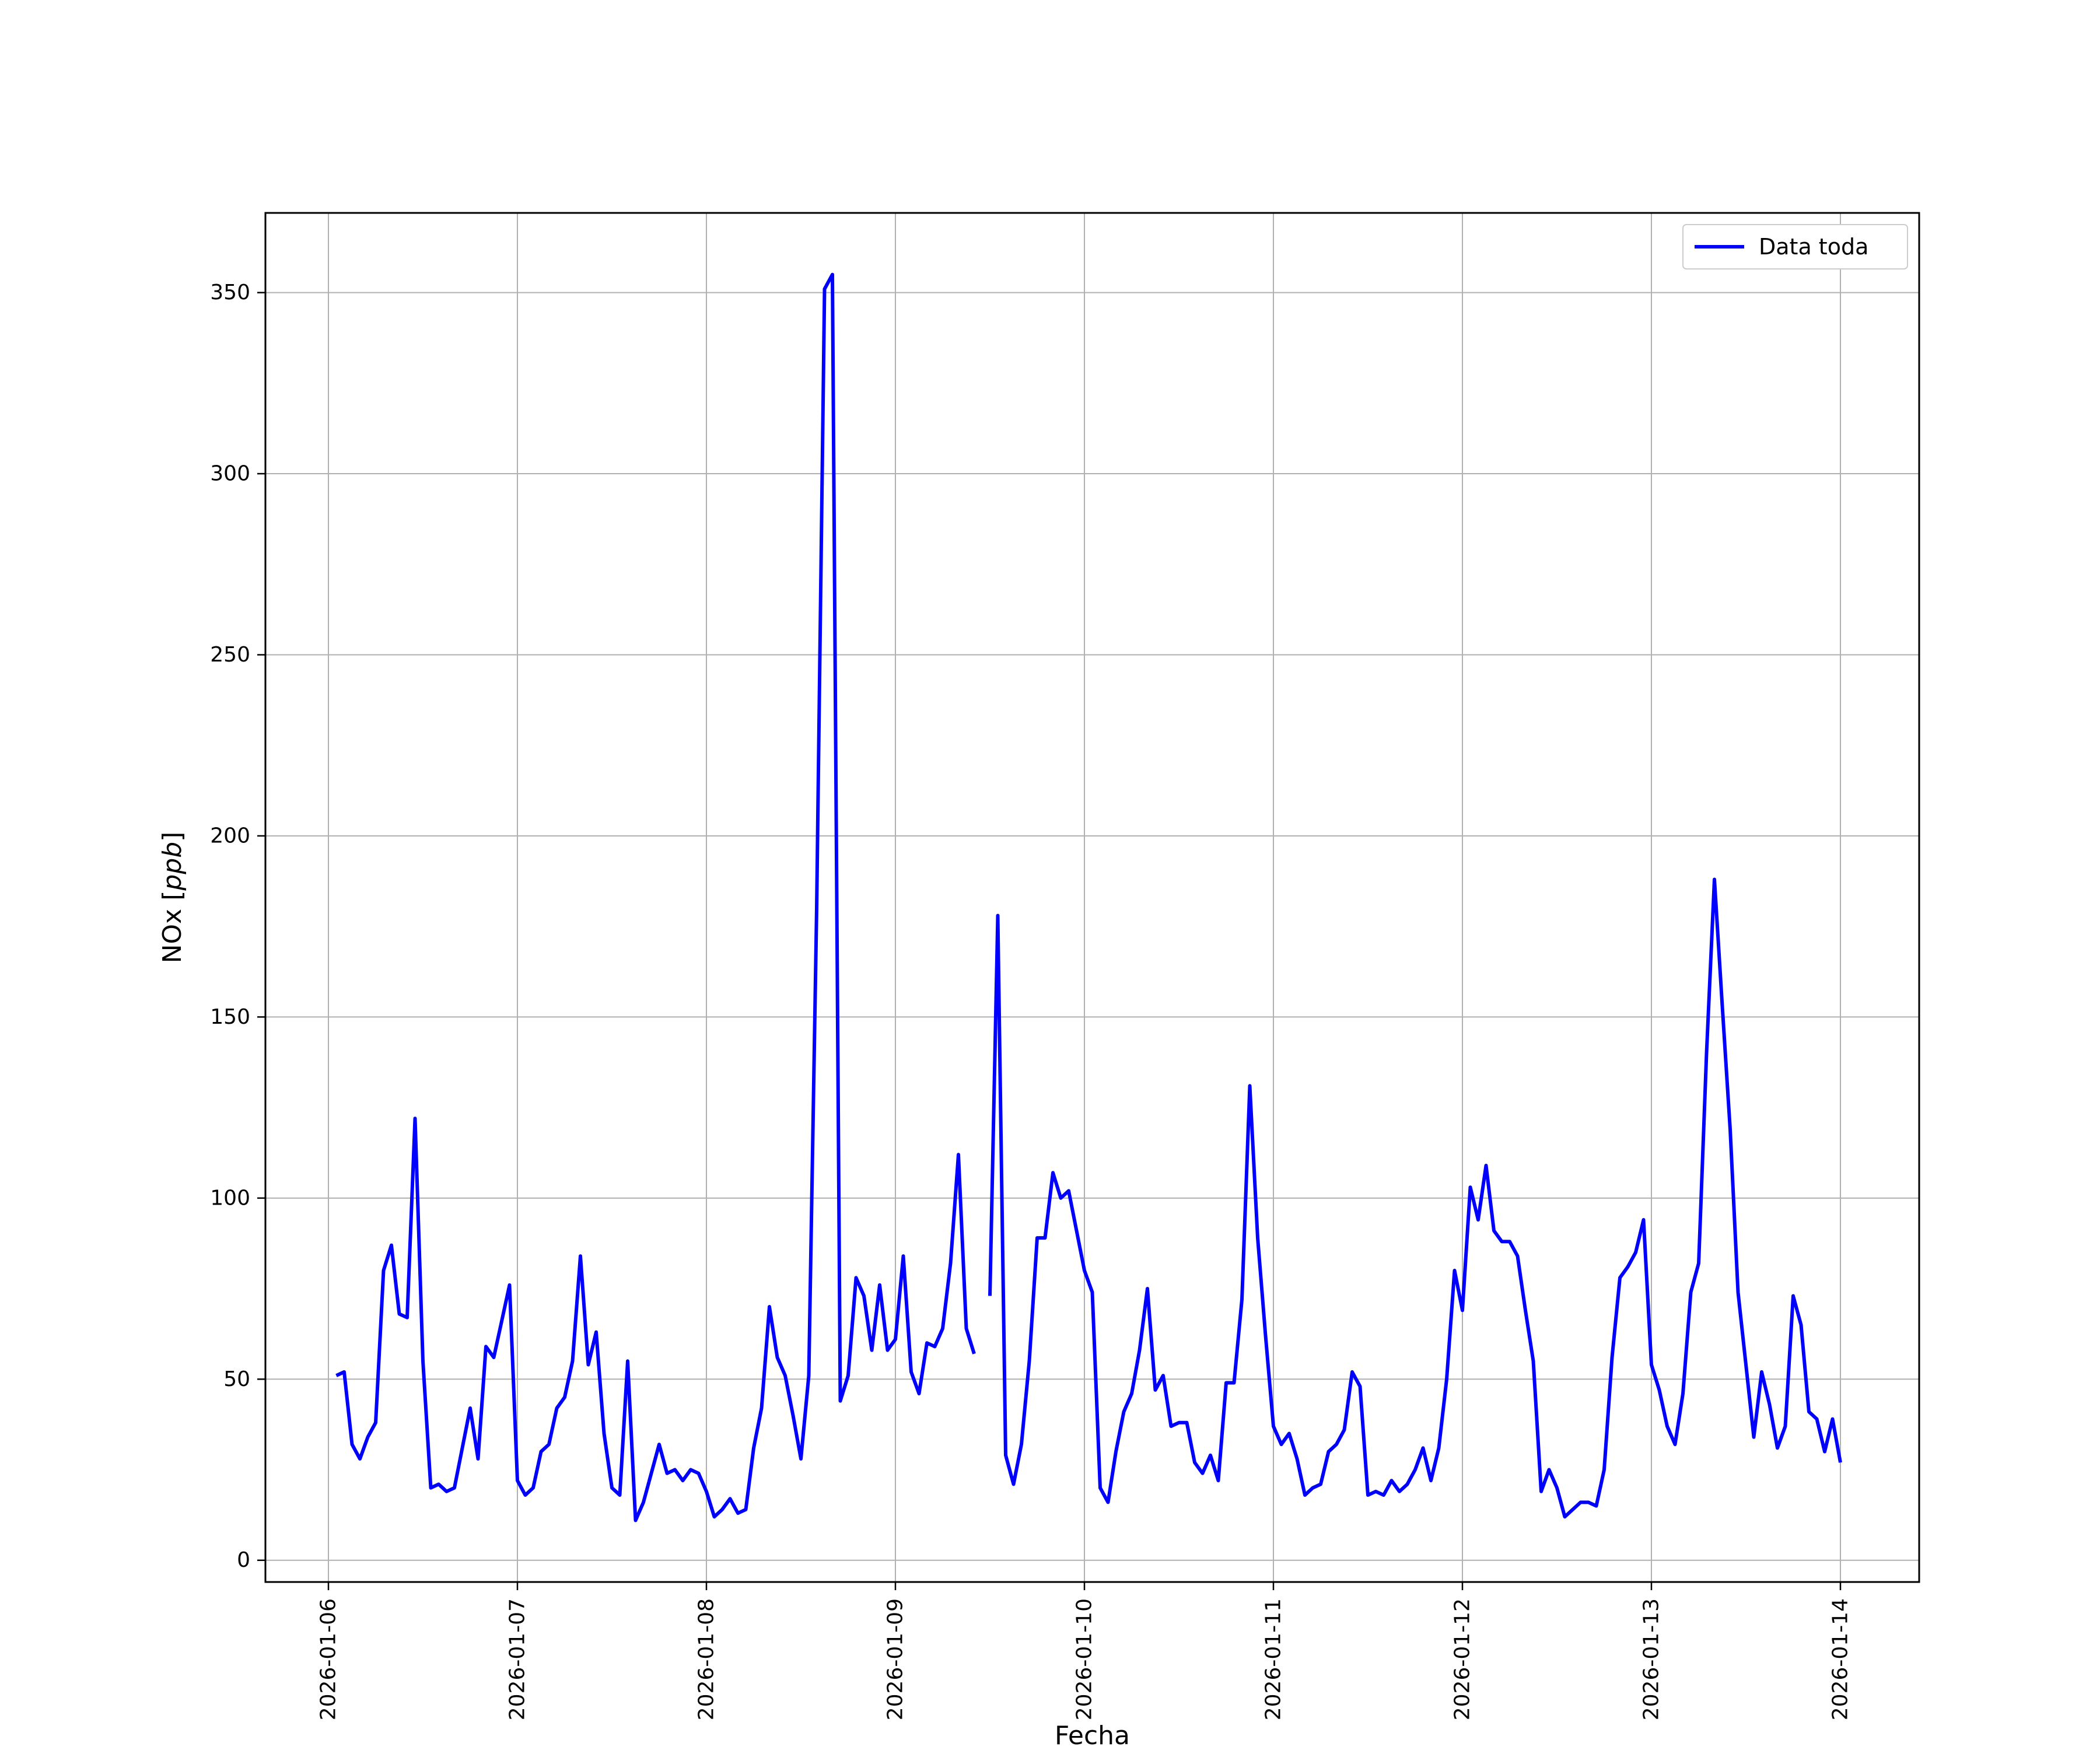  I want to click on x-tick-label: 2026-01-12, so click(1463, 1659).